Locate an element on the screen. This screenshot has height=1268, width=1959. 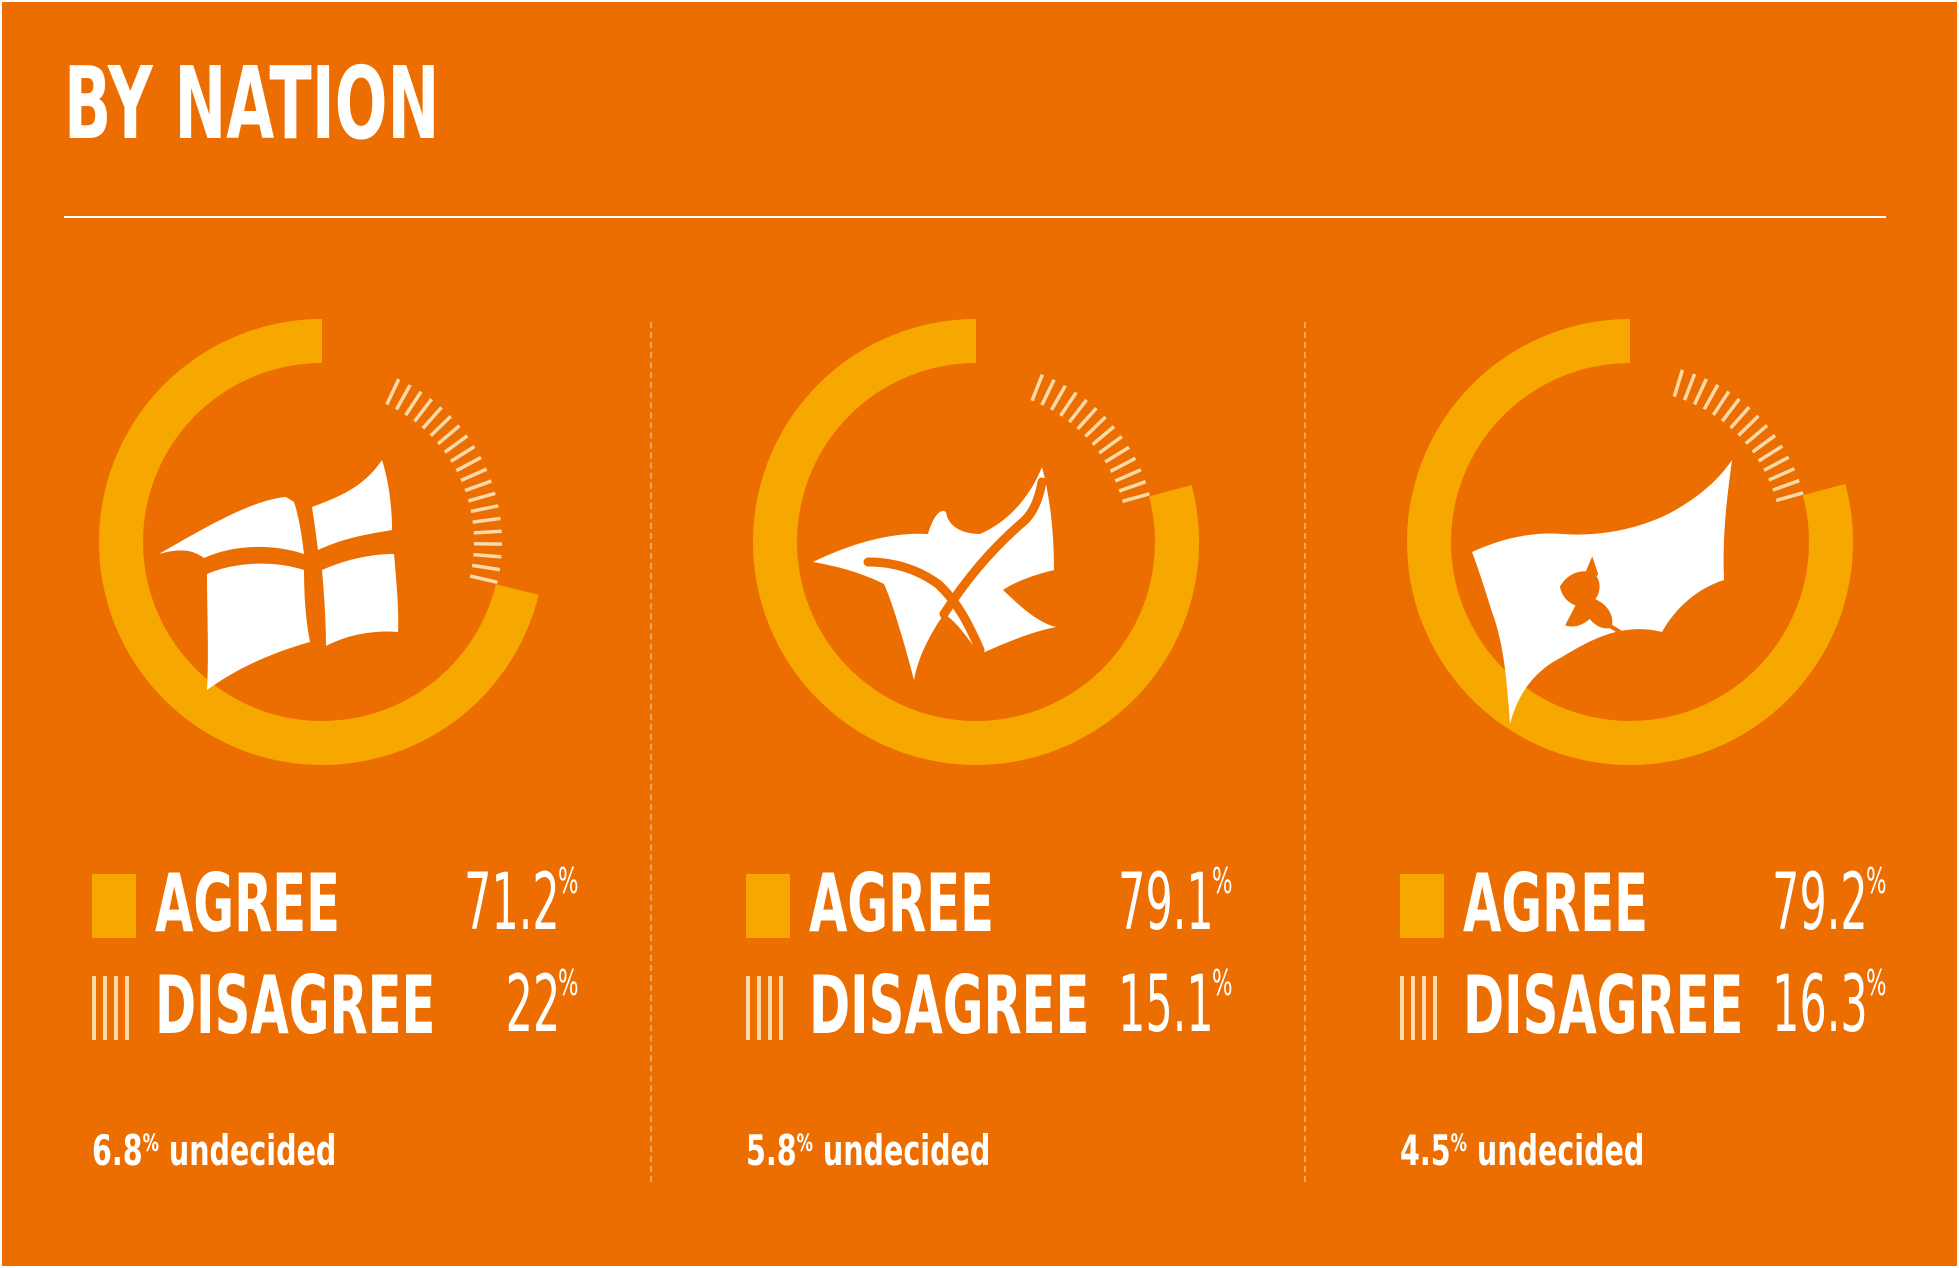
disagree-percent: 22% is located at coordinates (526, 1005).